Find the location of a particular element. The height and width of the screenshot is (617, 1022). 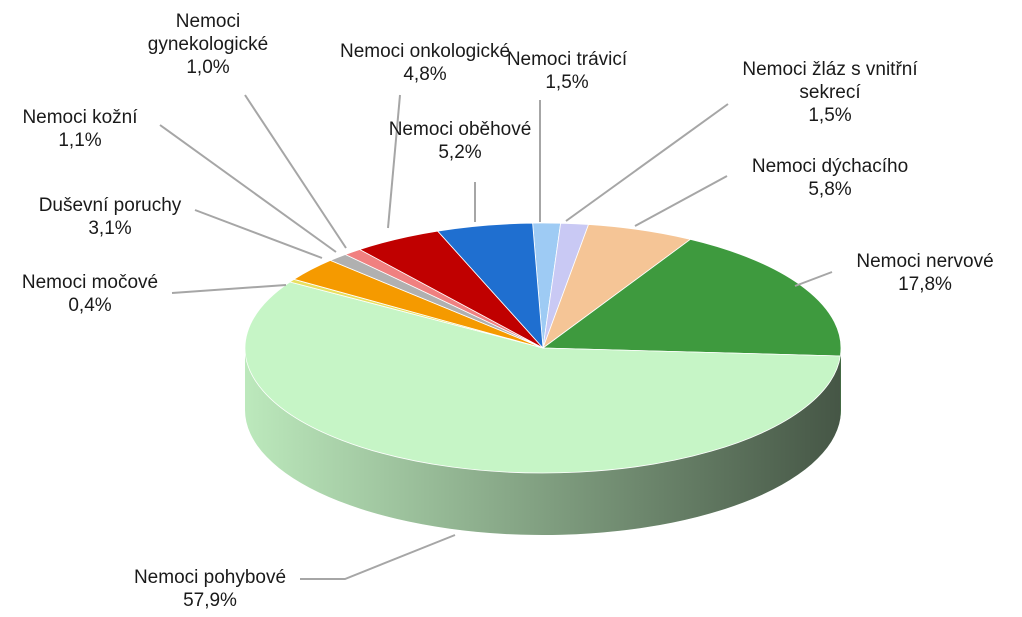

category-label: Nemoci močové is located at coordinates (90, 282).